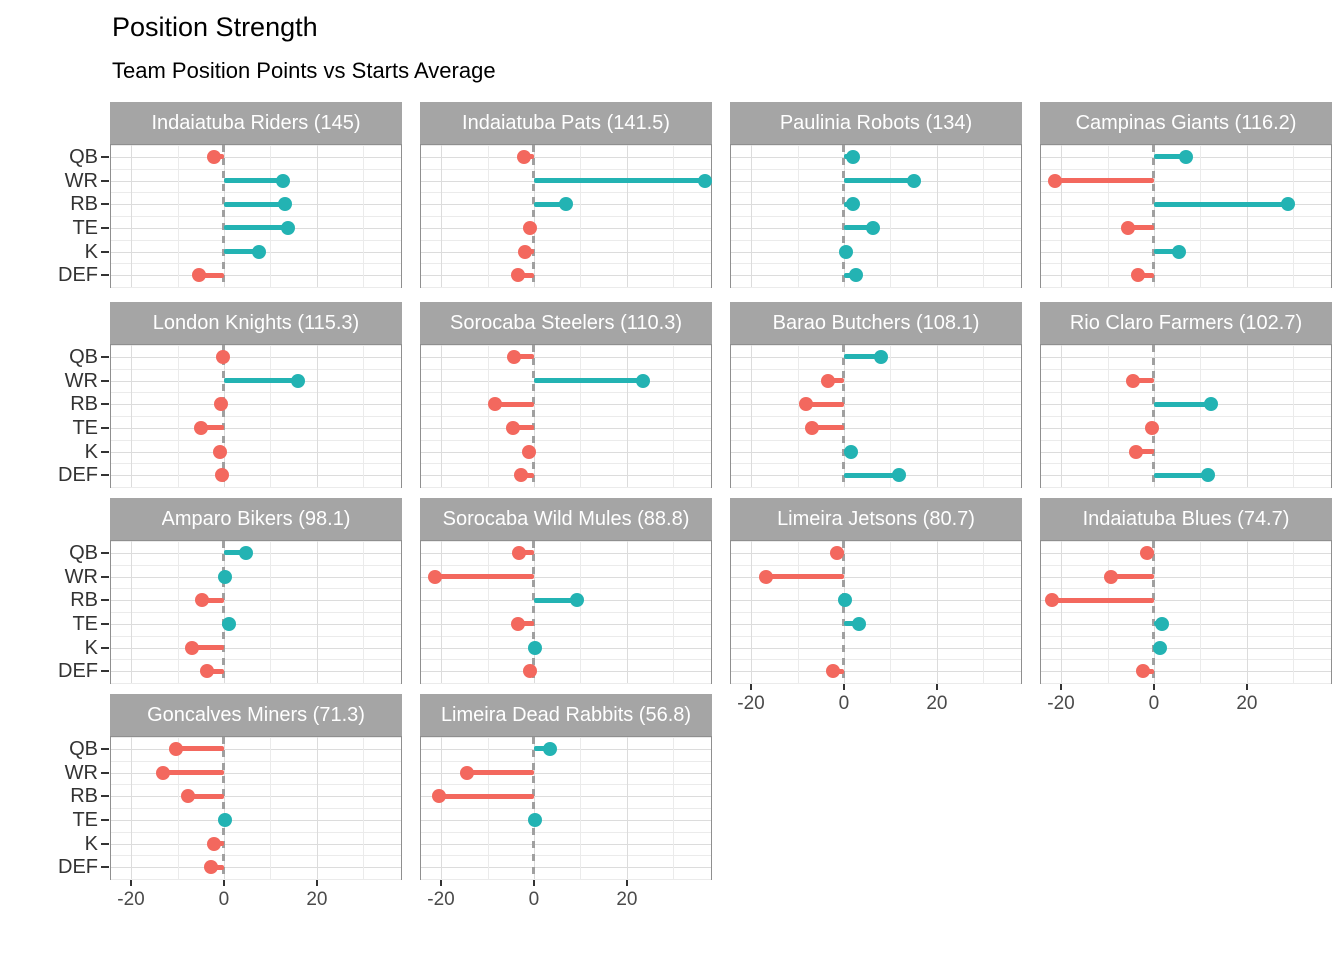 Image resolution: width=1344 pixels, height=960 pixels. What do you see at coordinates (844, 703) in the screenshot?
I see `x-tick-label: 0` at bounding box center [844, 703].